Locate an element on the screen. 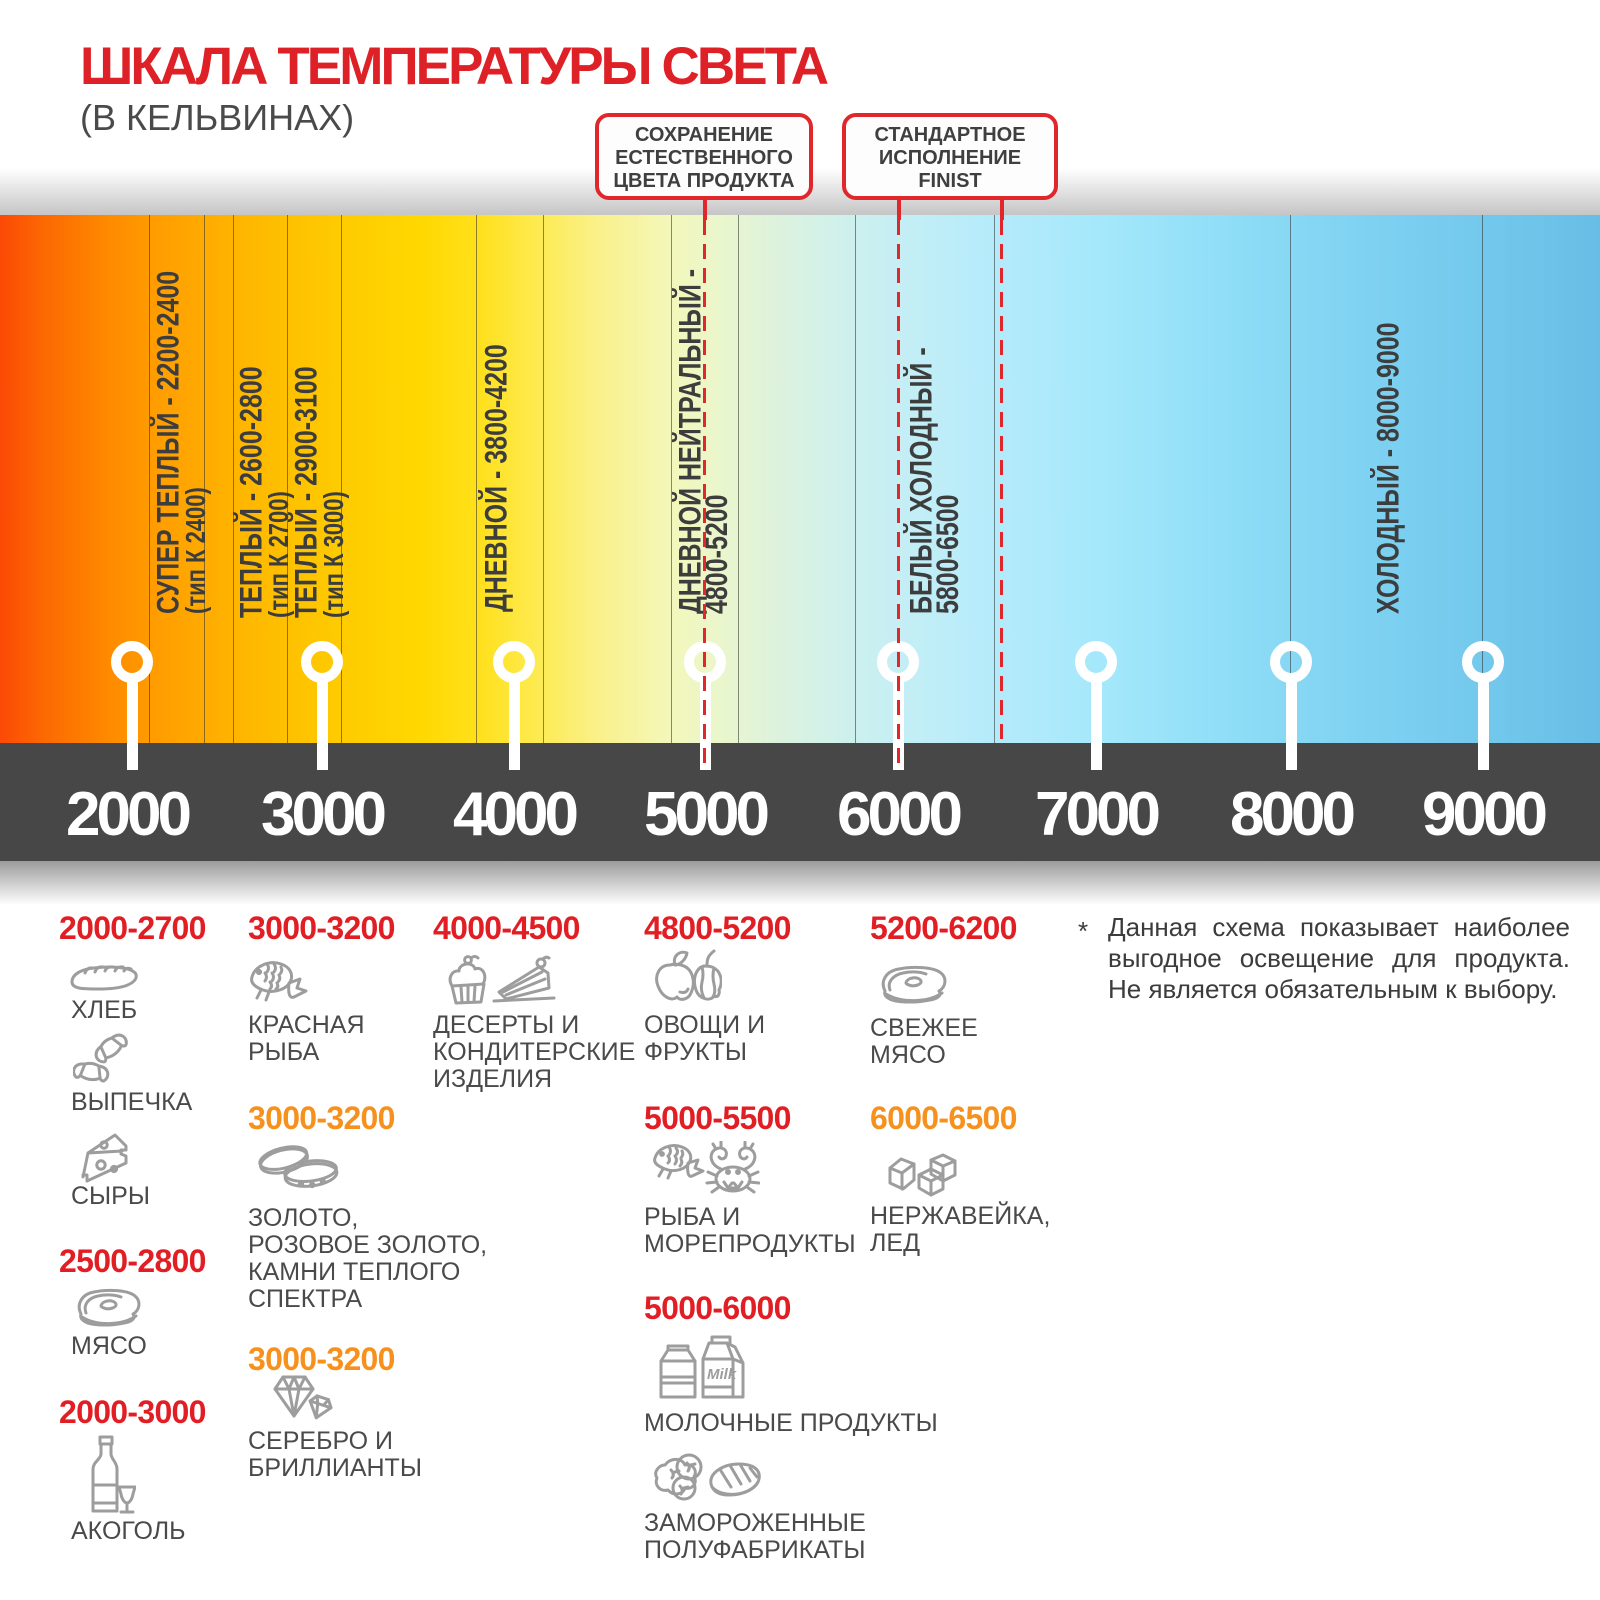  svg-text: Milk is located at coordinates (722, 1374).